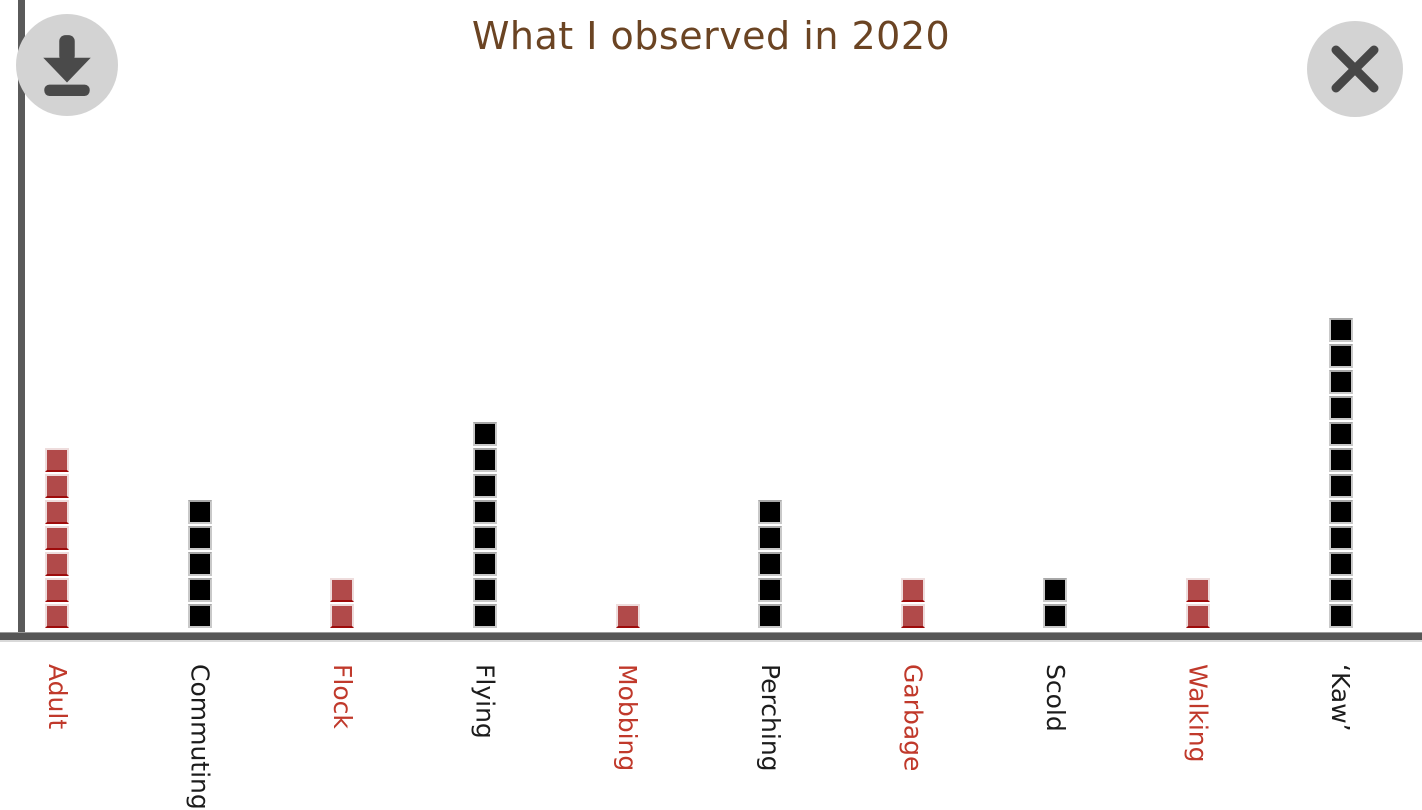 This screenshot has height=810, width=1422. I want to click on bar-flying, so click(485, 316).